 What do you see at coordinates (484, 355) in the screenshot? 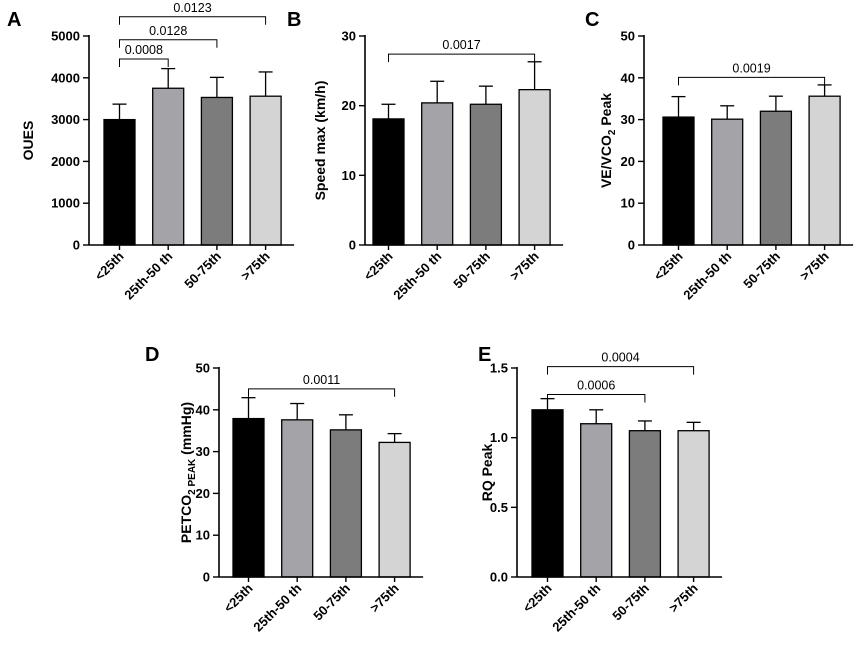
I see `panel-letter: E` at bounding box center [484, 355].